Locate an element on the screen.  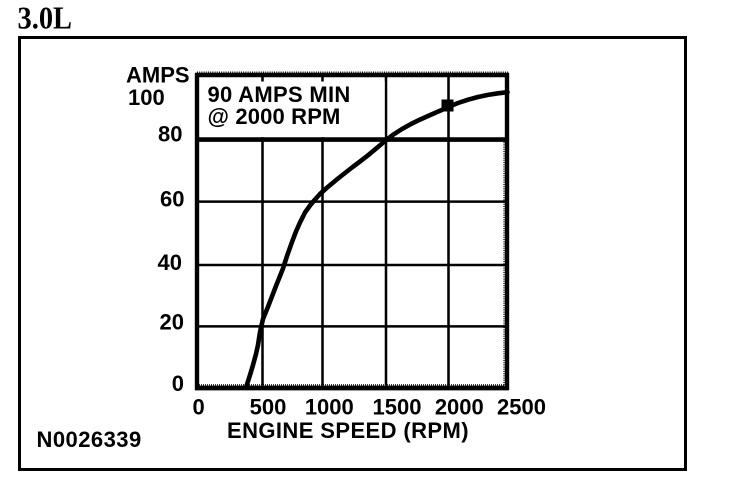
svg-text: N0026339 is located at coordinates (89, 439).